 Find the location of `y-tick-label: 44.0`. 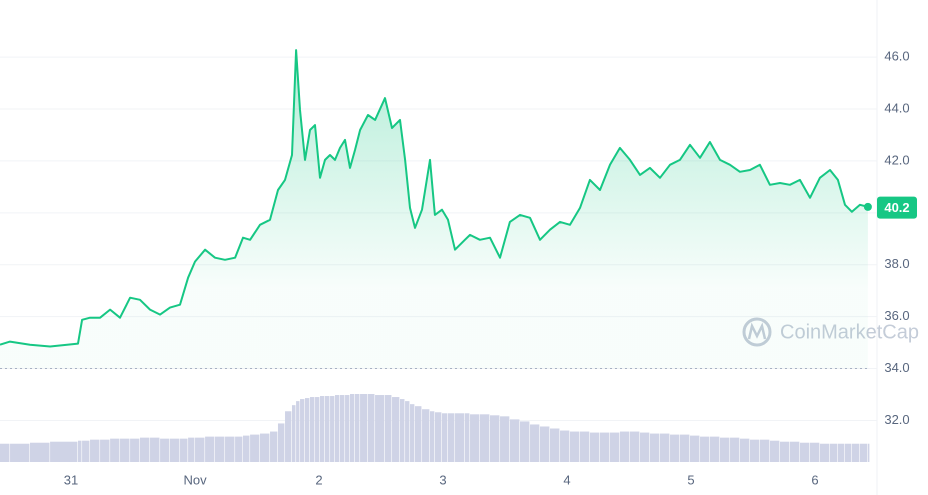

y-tick-label: 44.0 is located at coordinates (896, 107).